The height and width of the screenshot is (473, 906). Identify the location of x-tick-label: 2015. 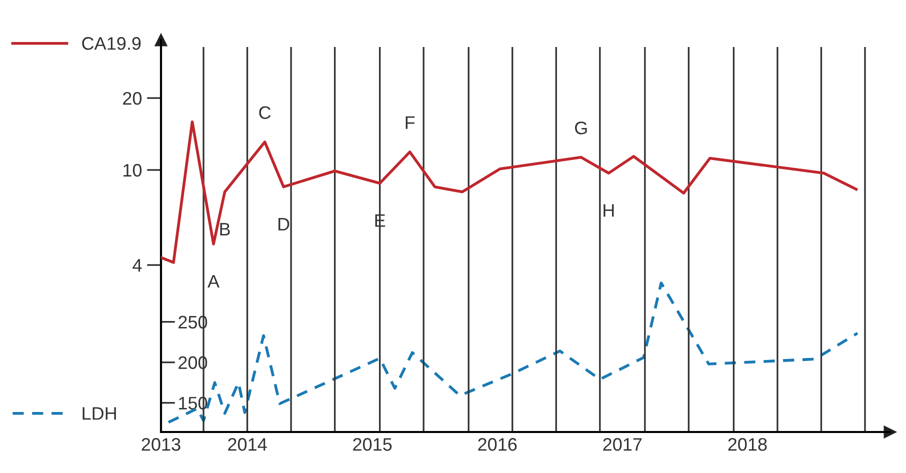
(372, 444).